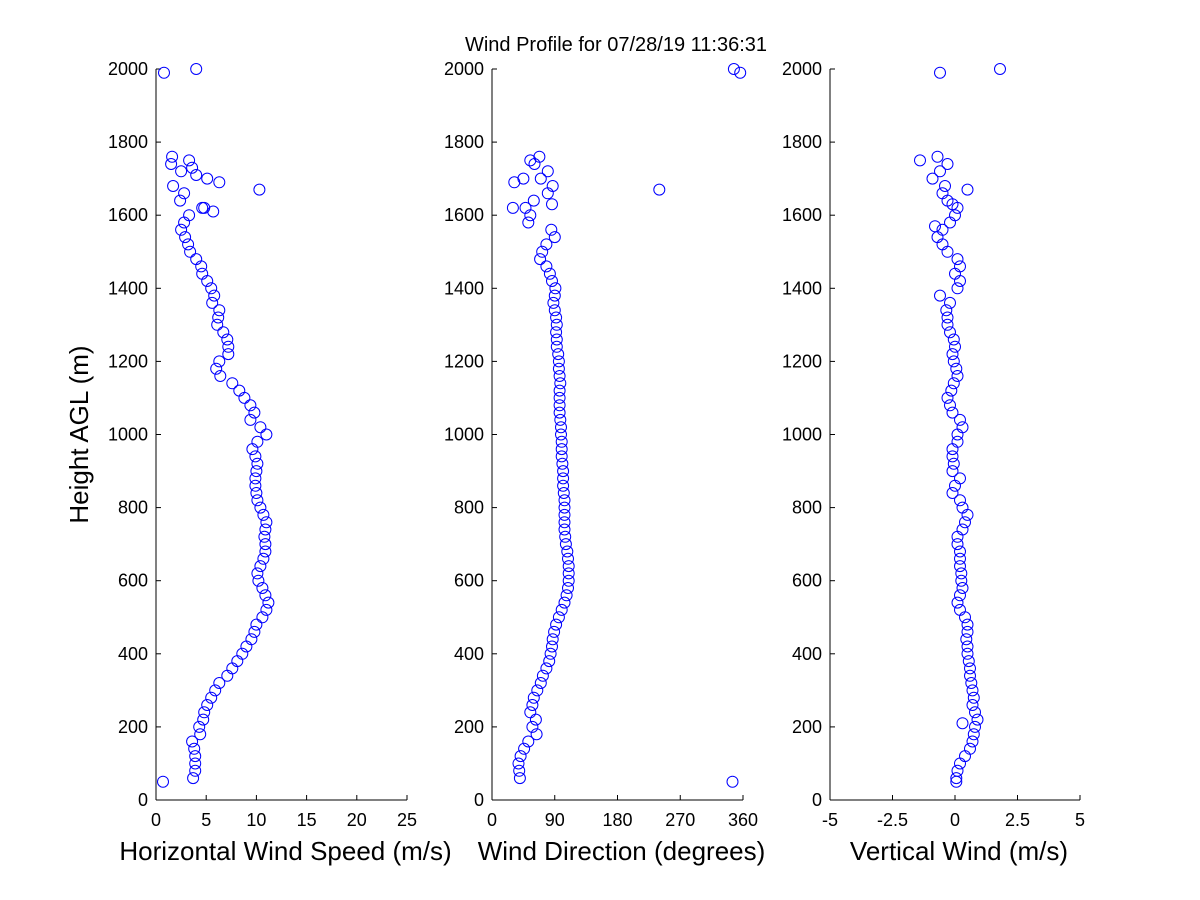 The height and width of the screenshot is (900, 1200). I want to click on x-tick-label: 2.5, so click(1017, 820).